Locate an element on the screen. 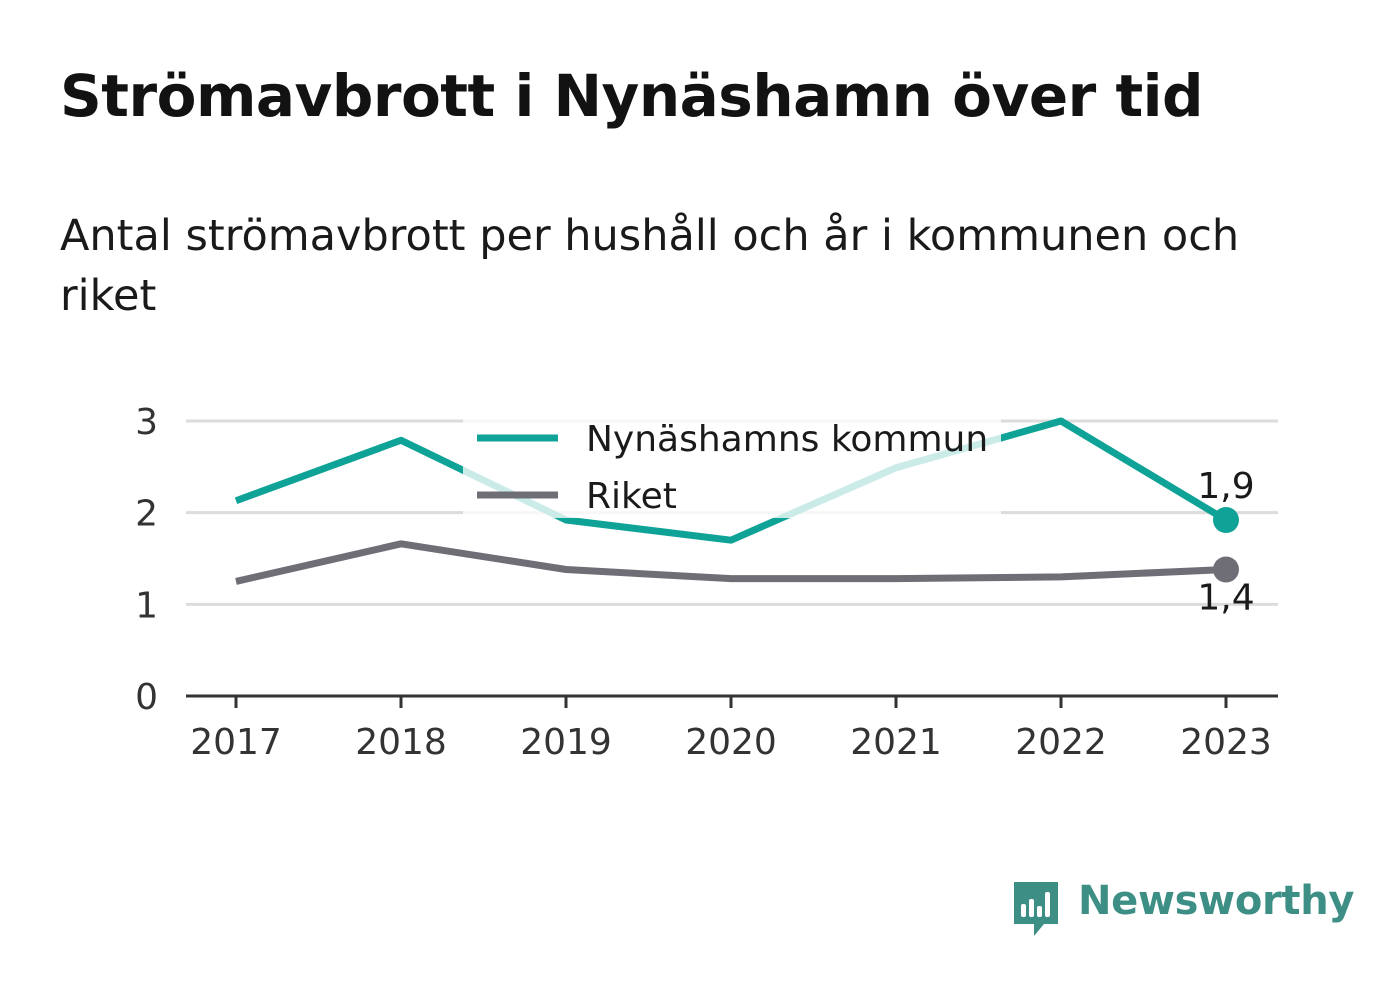 The image size is (1382, 999). chart-title: Strömavbrott i Nynäshamn över tid is located at coordinates (632, 96).